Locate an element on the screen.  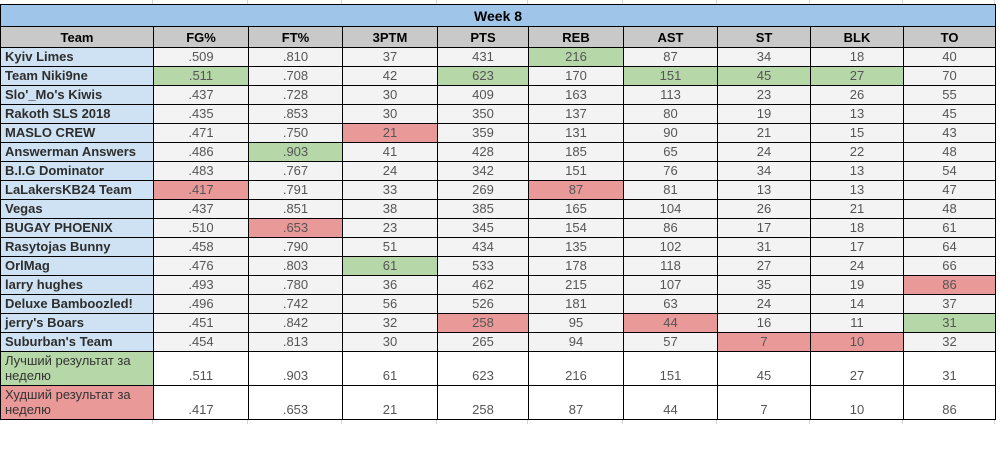
stat-cell: .653 is located at coordinates (295, 228).